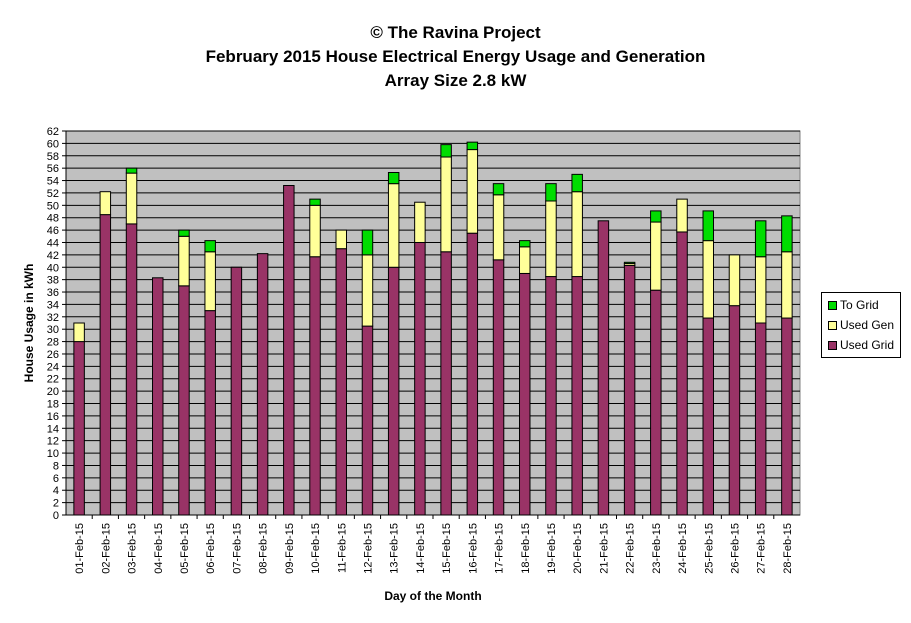  Describe the element at coordinates (53, 144) in the screenshot. I see `y-tick-label: 60` at that location.